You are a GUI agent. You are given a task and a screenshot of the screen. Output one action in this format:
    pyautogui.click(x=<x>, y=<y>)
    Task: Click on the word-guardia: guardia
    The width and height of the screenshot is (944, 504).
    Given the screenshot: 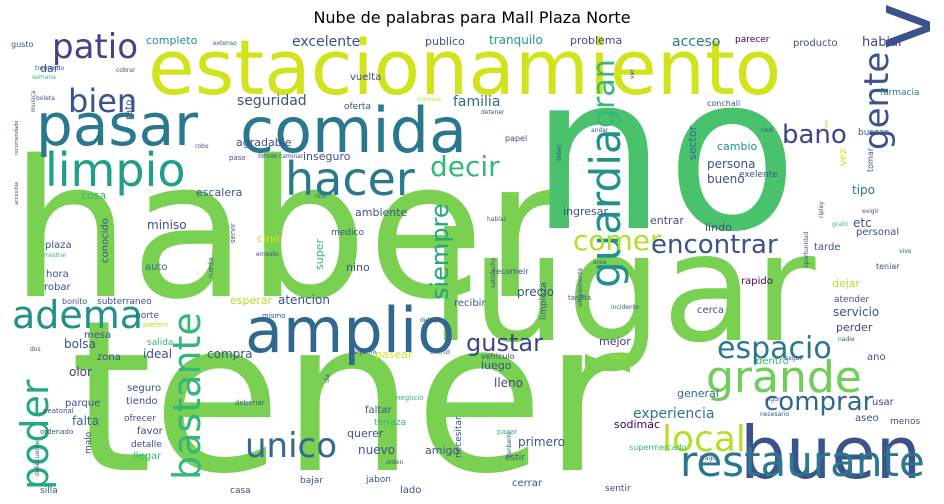 What is the action you would take?
    pyautogui.click(x=605, y=208)
    